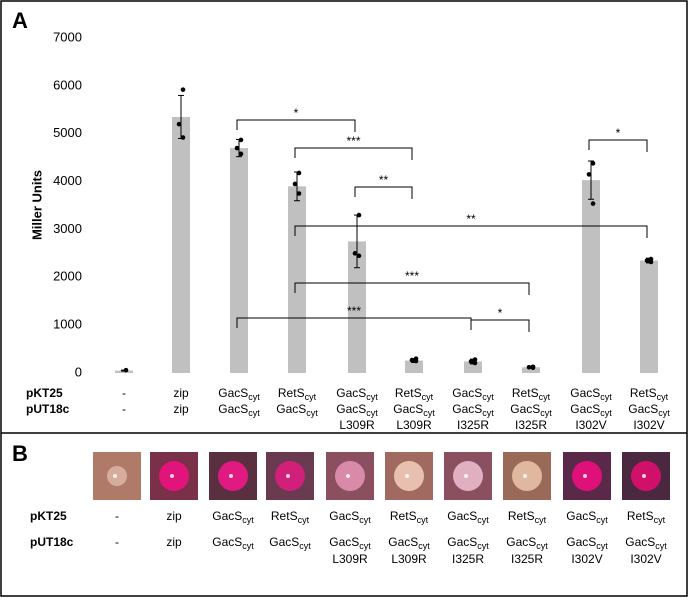  I want to click on panel-letter: B, so click(20, 453).